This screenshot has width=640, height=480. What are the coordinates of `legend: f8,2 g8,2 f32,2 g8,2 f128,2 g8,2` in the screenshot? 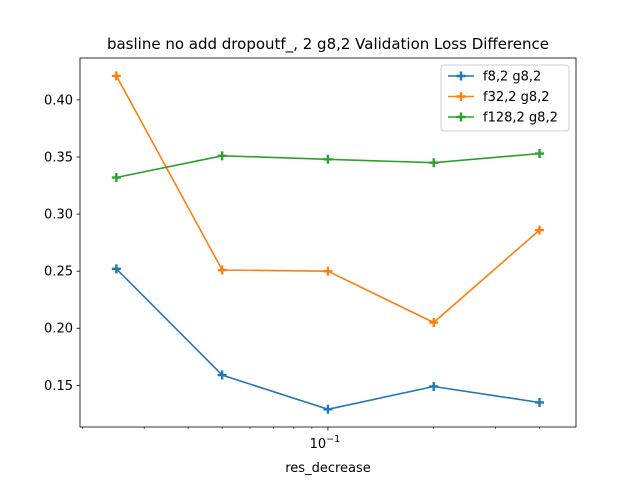 It's located at (505, 98).